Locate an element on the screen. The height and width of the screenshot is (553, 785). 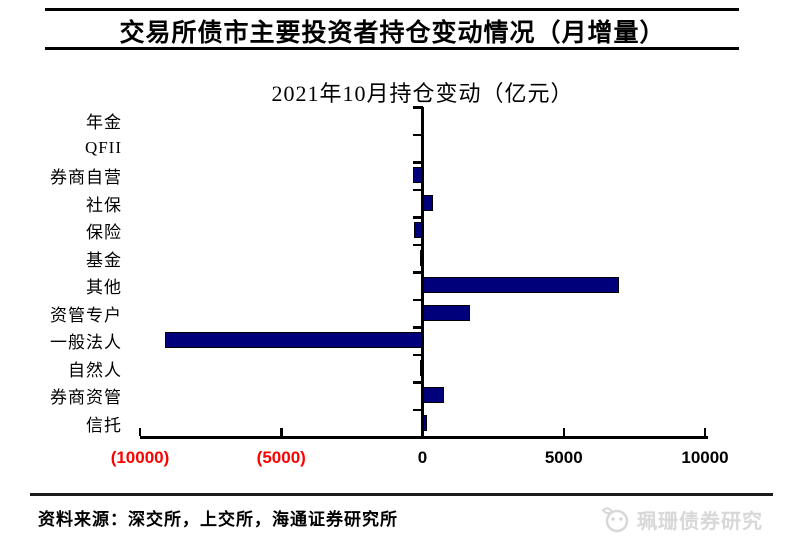
category-label: 券商资管 is located at coordinates (86, 398).